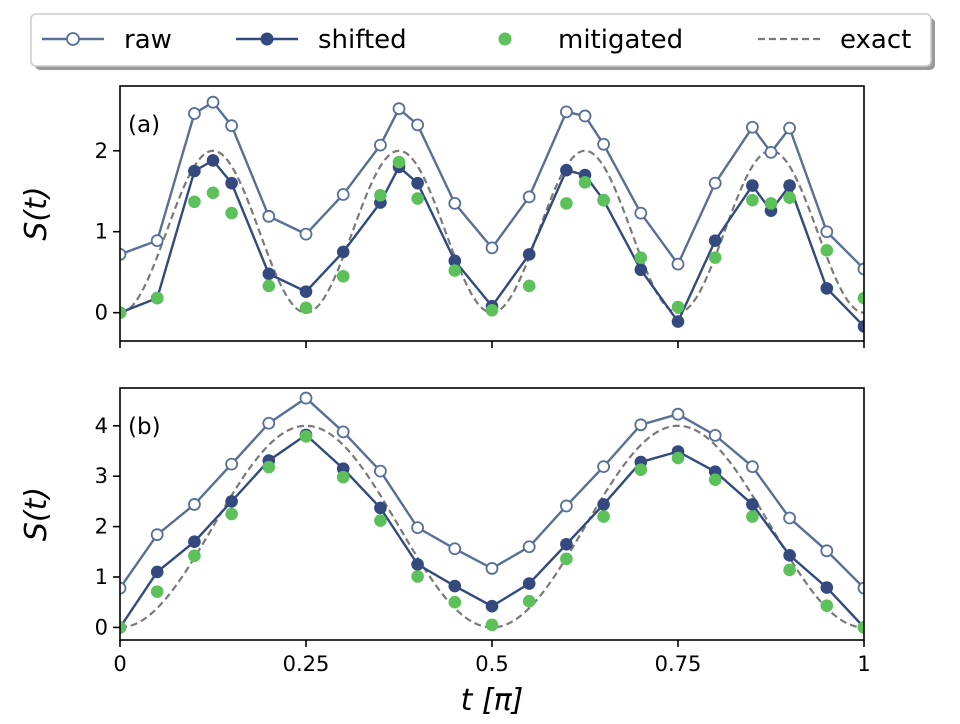 Image resolution: width=960 pixels, height=724 pixels. What do you see at coordinates (491, 685) in the screenshot?
I see `shared-x-axis: 0 0.25 0.5 0.75 1 t [π]` at bounding box center [491, 685].